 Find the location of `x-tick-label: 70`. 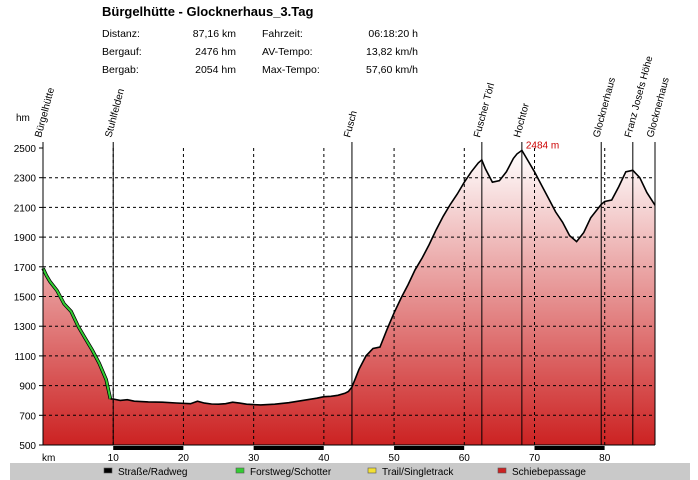

x-tick-label: 70 is located at coordinates (535, 458).